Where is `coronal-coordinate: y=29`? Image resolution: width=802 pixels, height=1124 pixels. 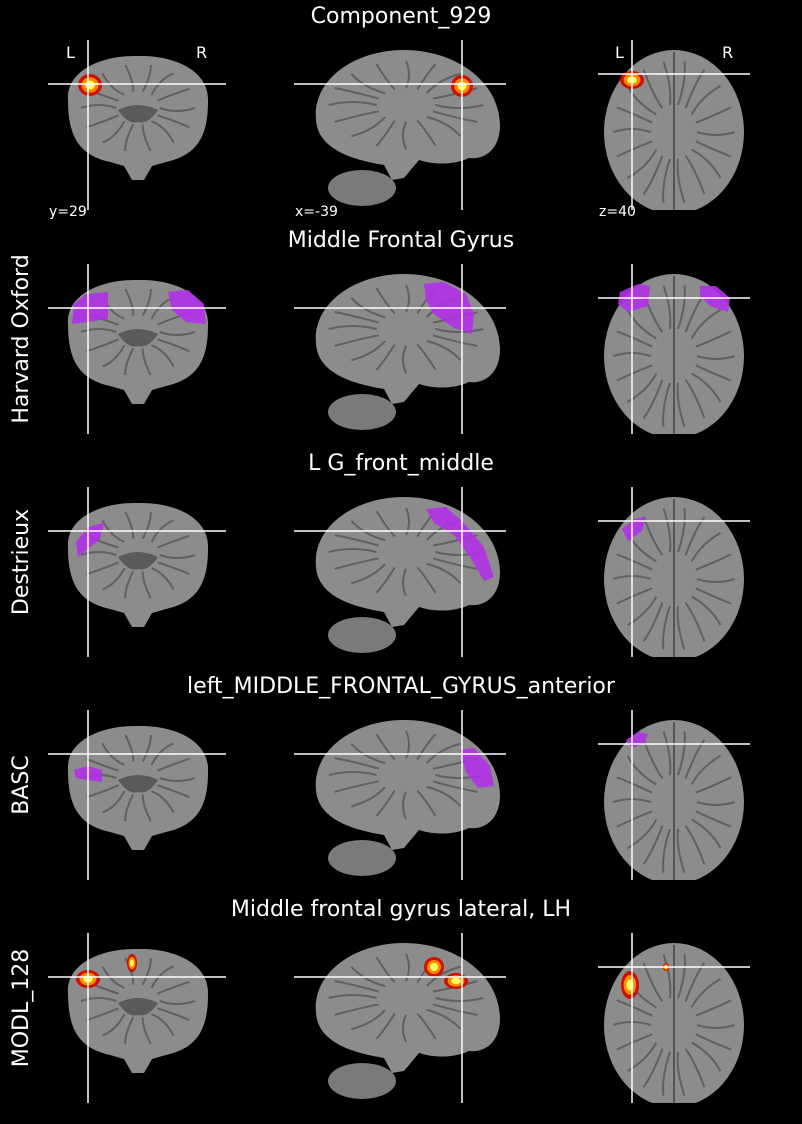 coronal-coordinate: y=29 is located at coordinates (68, 212).